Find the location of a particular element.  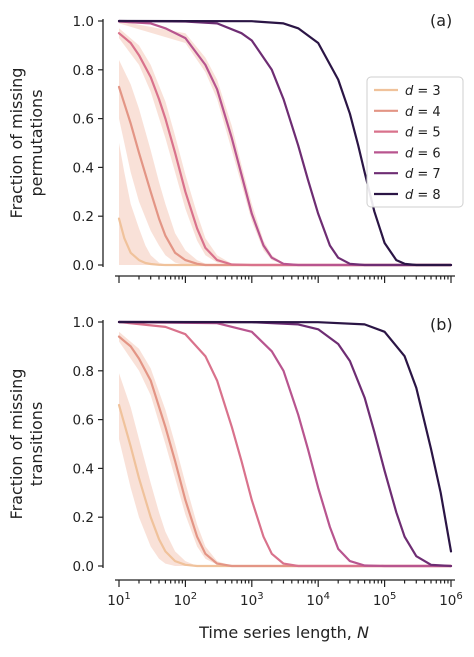

legend: d = 3 d = 4 d = 5 d = 6 d = 7 d = 8 is located at coordinates (415, 142).